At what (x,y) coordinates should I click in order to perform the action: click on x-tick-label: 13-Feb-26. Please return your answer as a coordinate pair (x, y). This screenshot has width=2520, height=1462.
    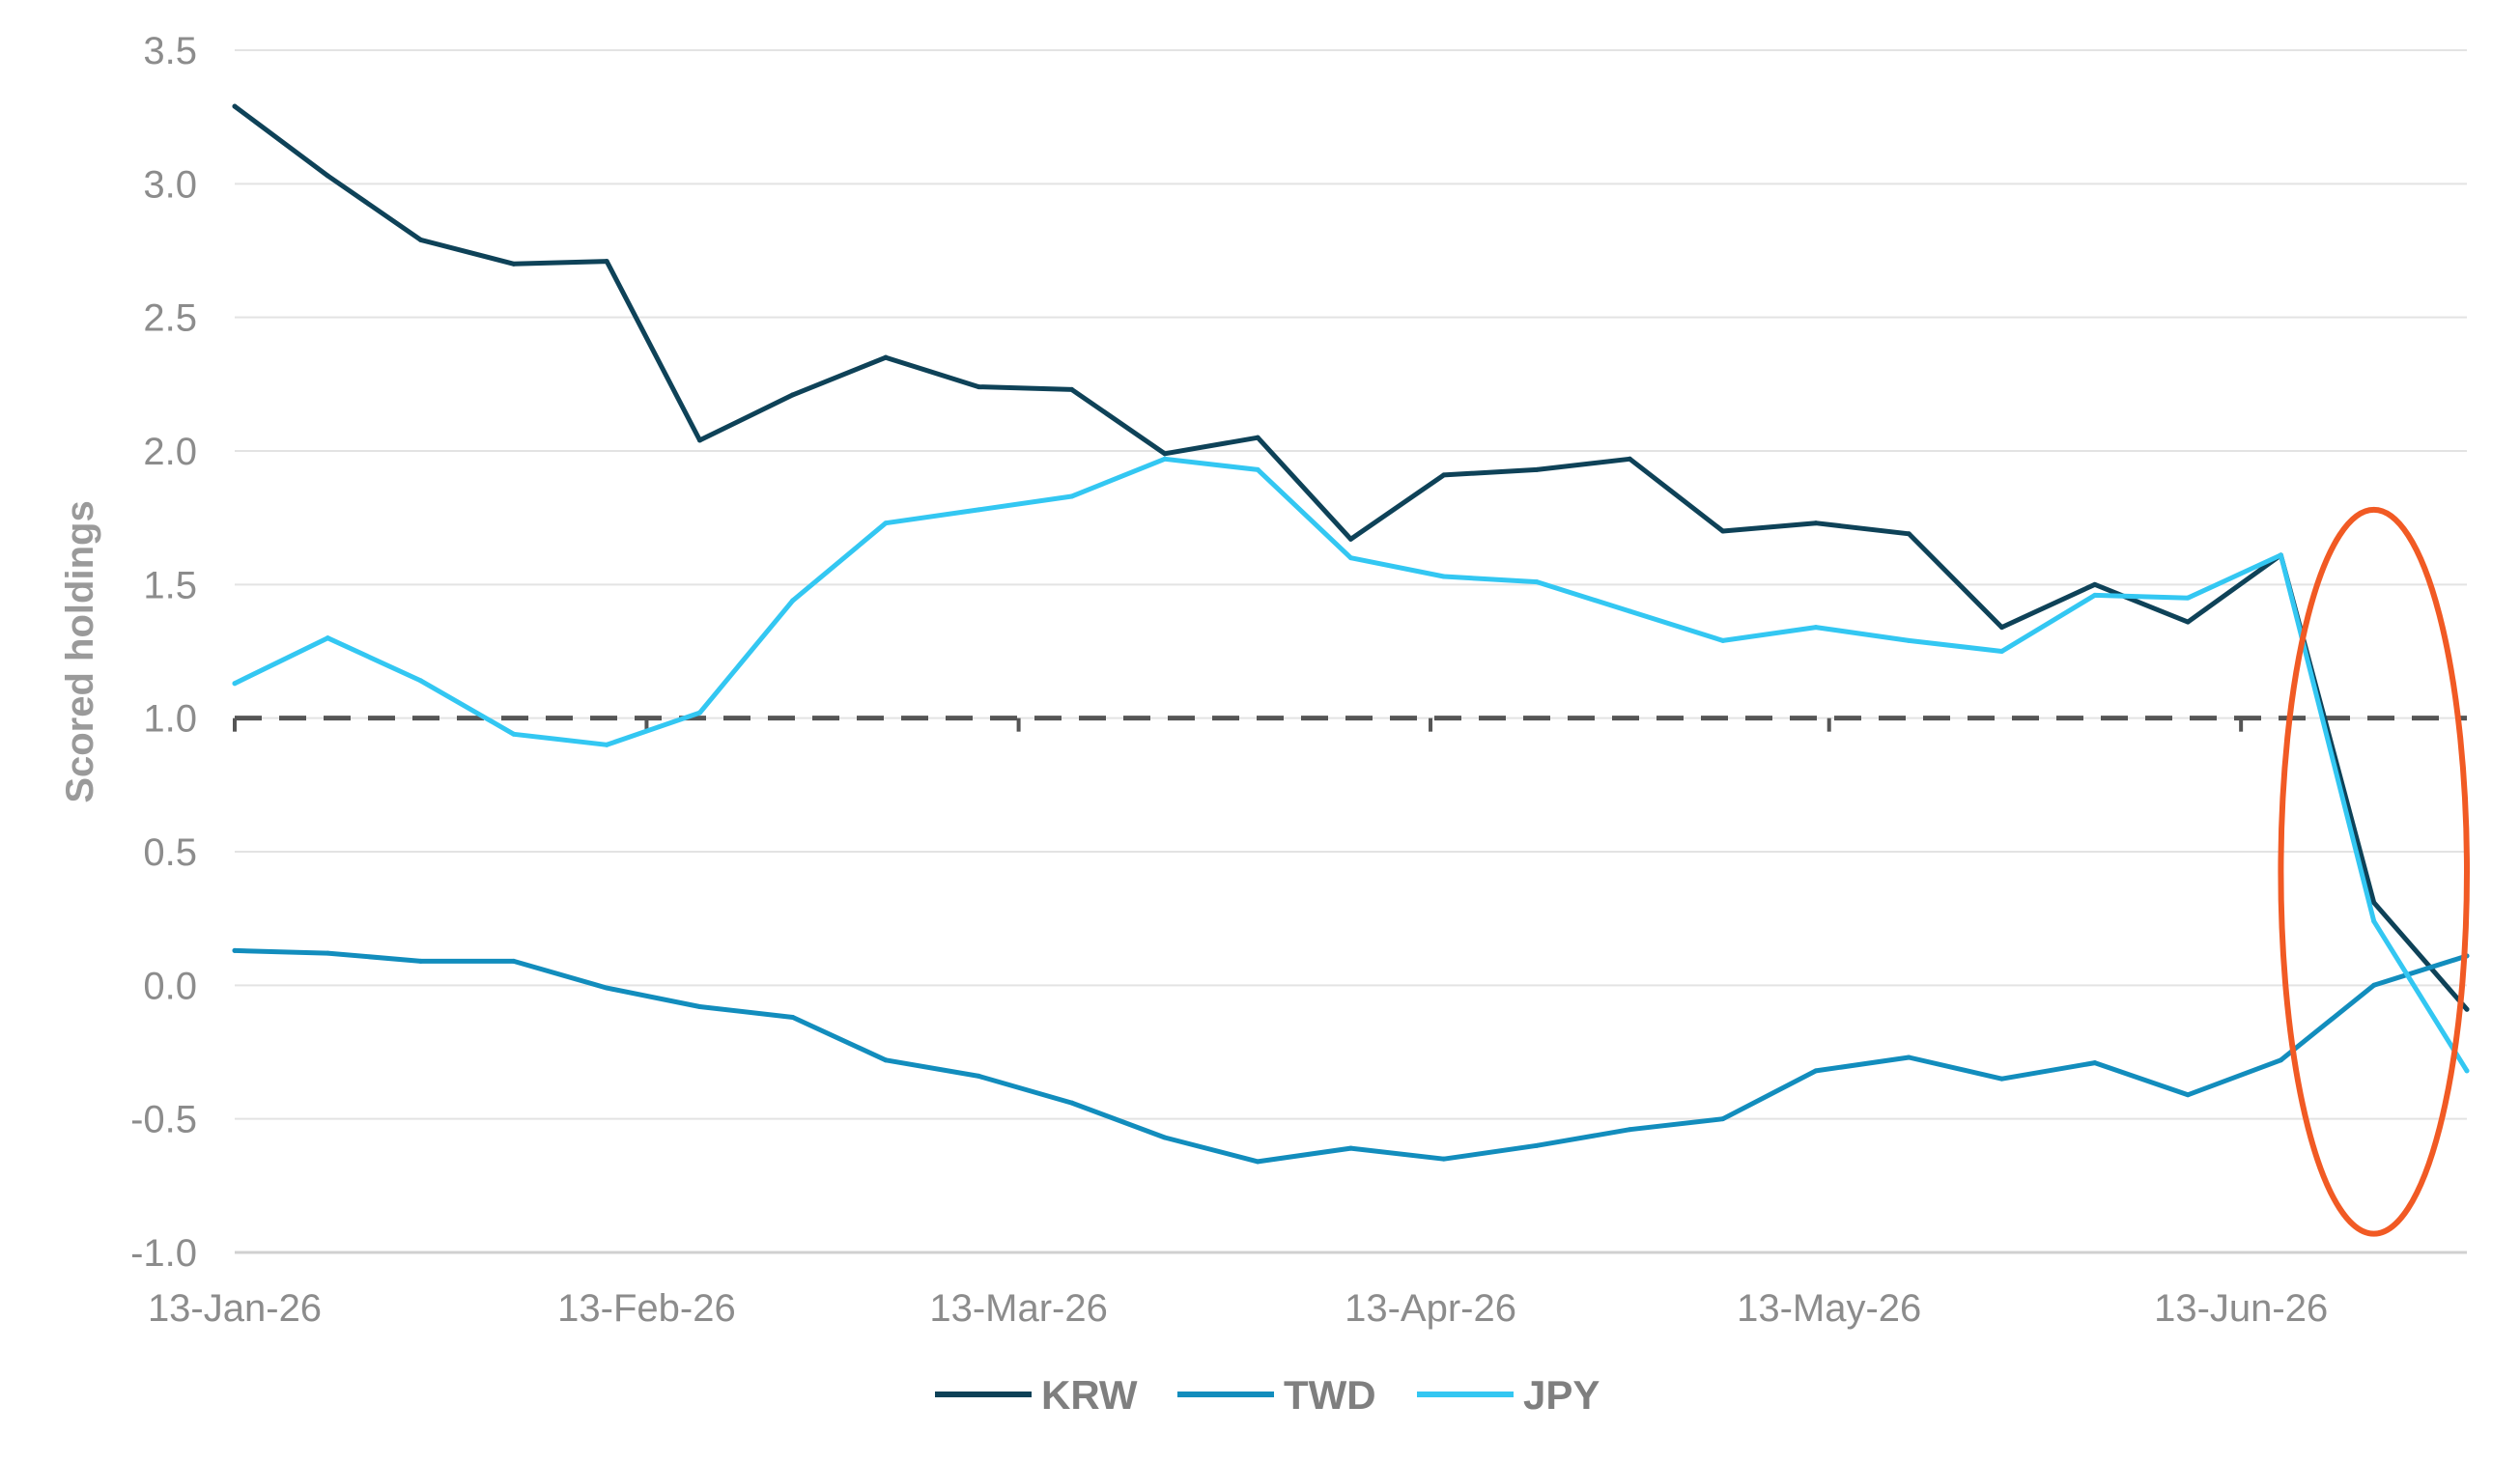
    Looking at the image, I should click on (646, 1308).